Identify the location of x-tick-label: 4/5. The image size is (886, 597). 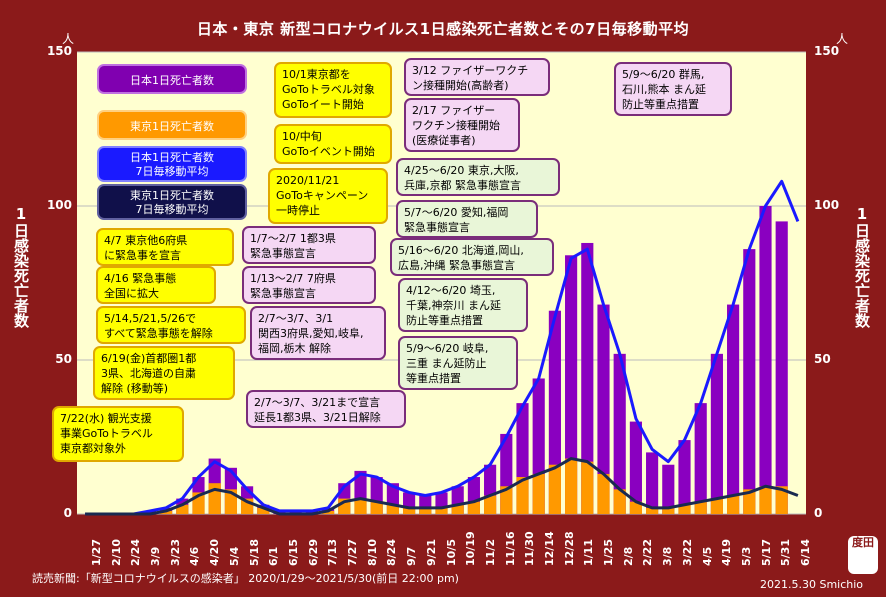
(707, 556).